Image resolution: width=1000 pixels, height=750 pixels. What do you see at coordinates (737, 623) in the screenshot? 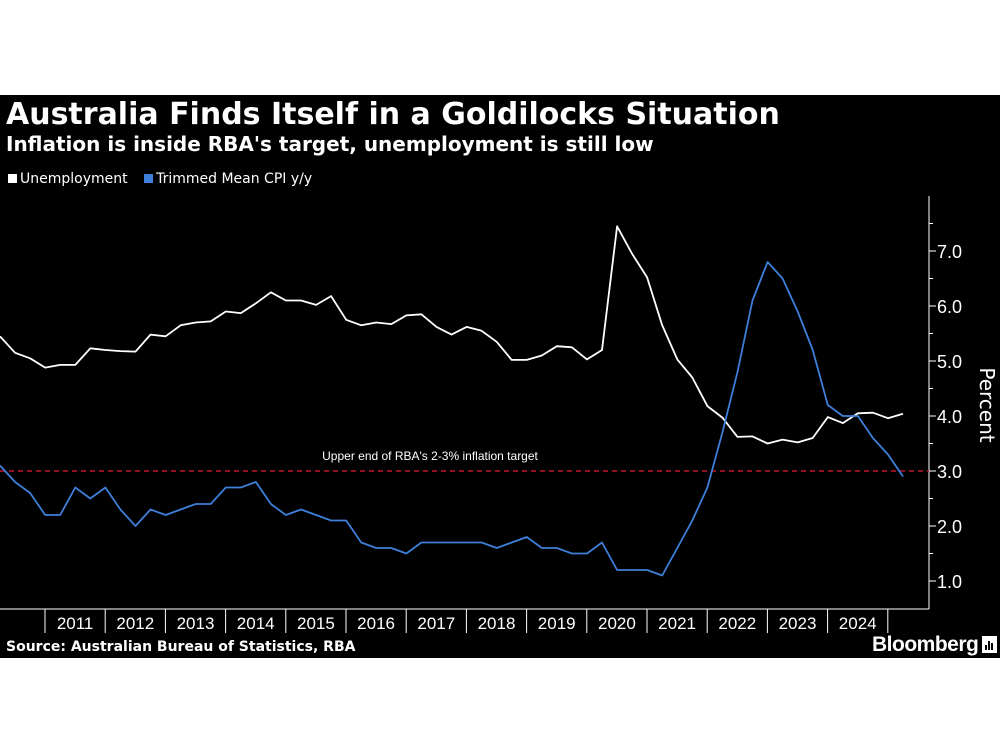
I see `x-tick-label: 2022` at bounding box center [737, 623].